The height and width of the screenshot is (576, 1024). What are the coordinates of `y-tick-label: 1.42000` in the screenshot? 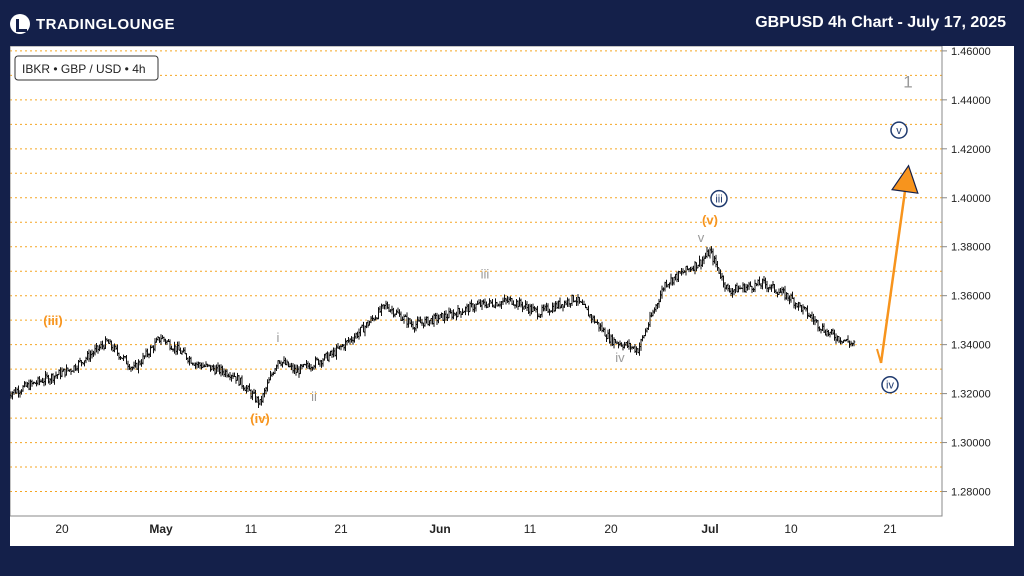 It's located at (971, 150).